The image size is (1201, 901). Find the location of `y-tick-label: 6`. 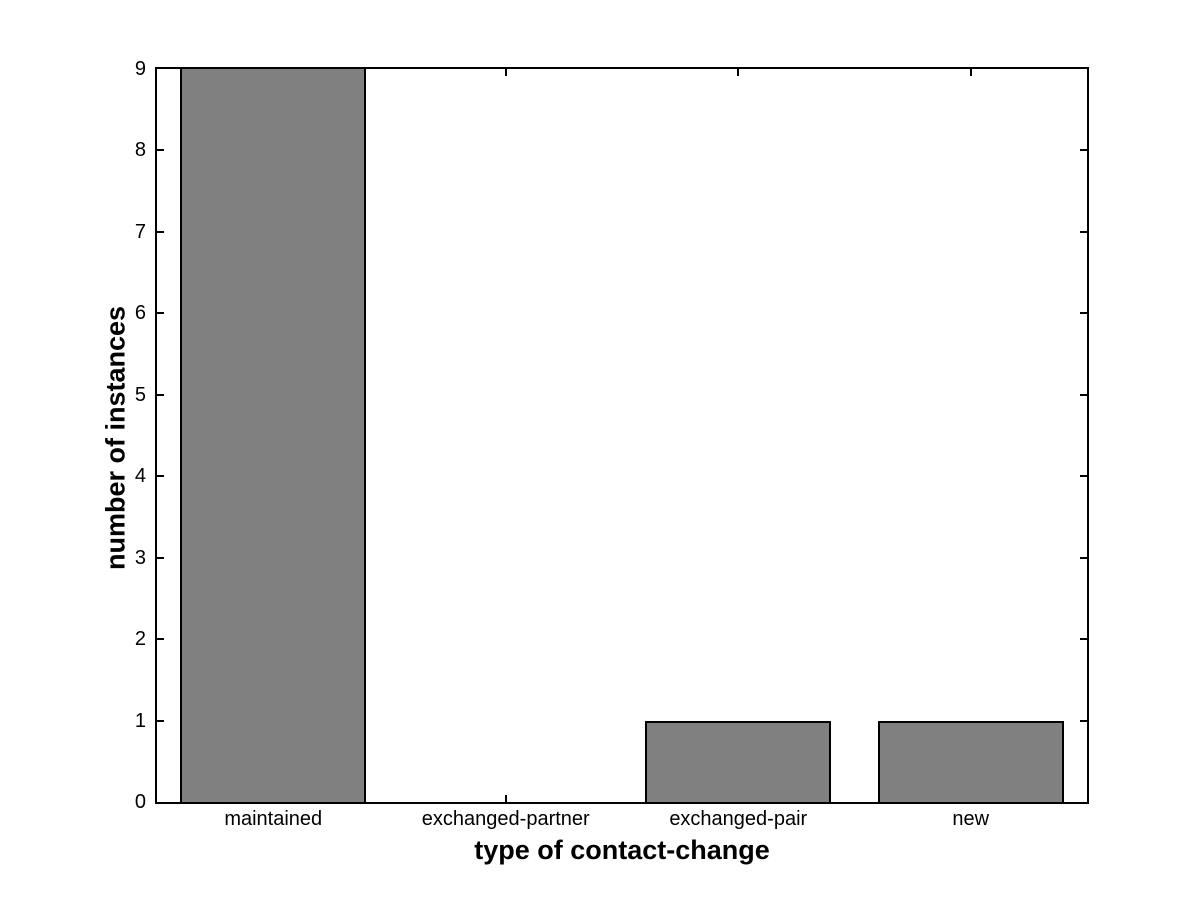

y-tick-label: 6 is located at coordinates (140, 313).